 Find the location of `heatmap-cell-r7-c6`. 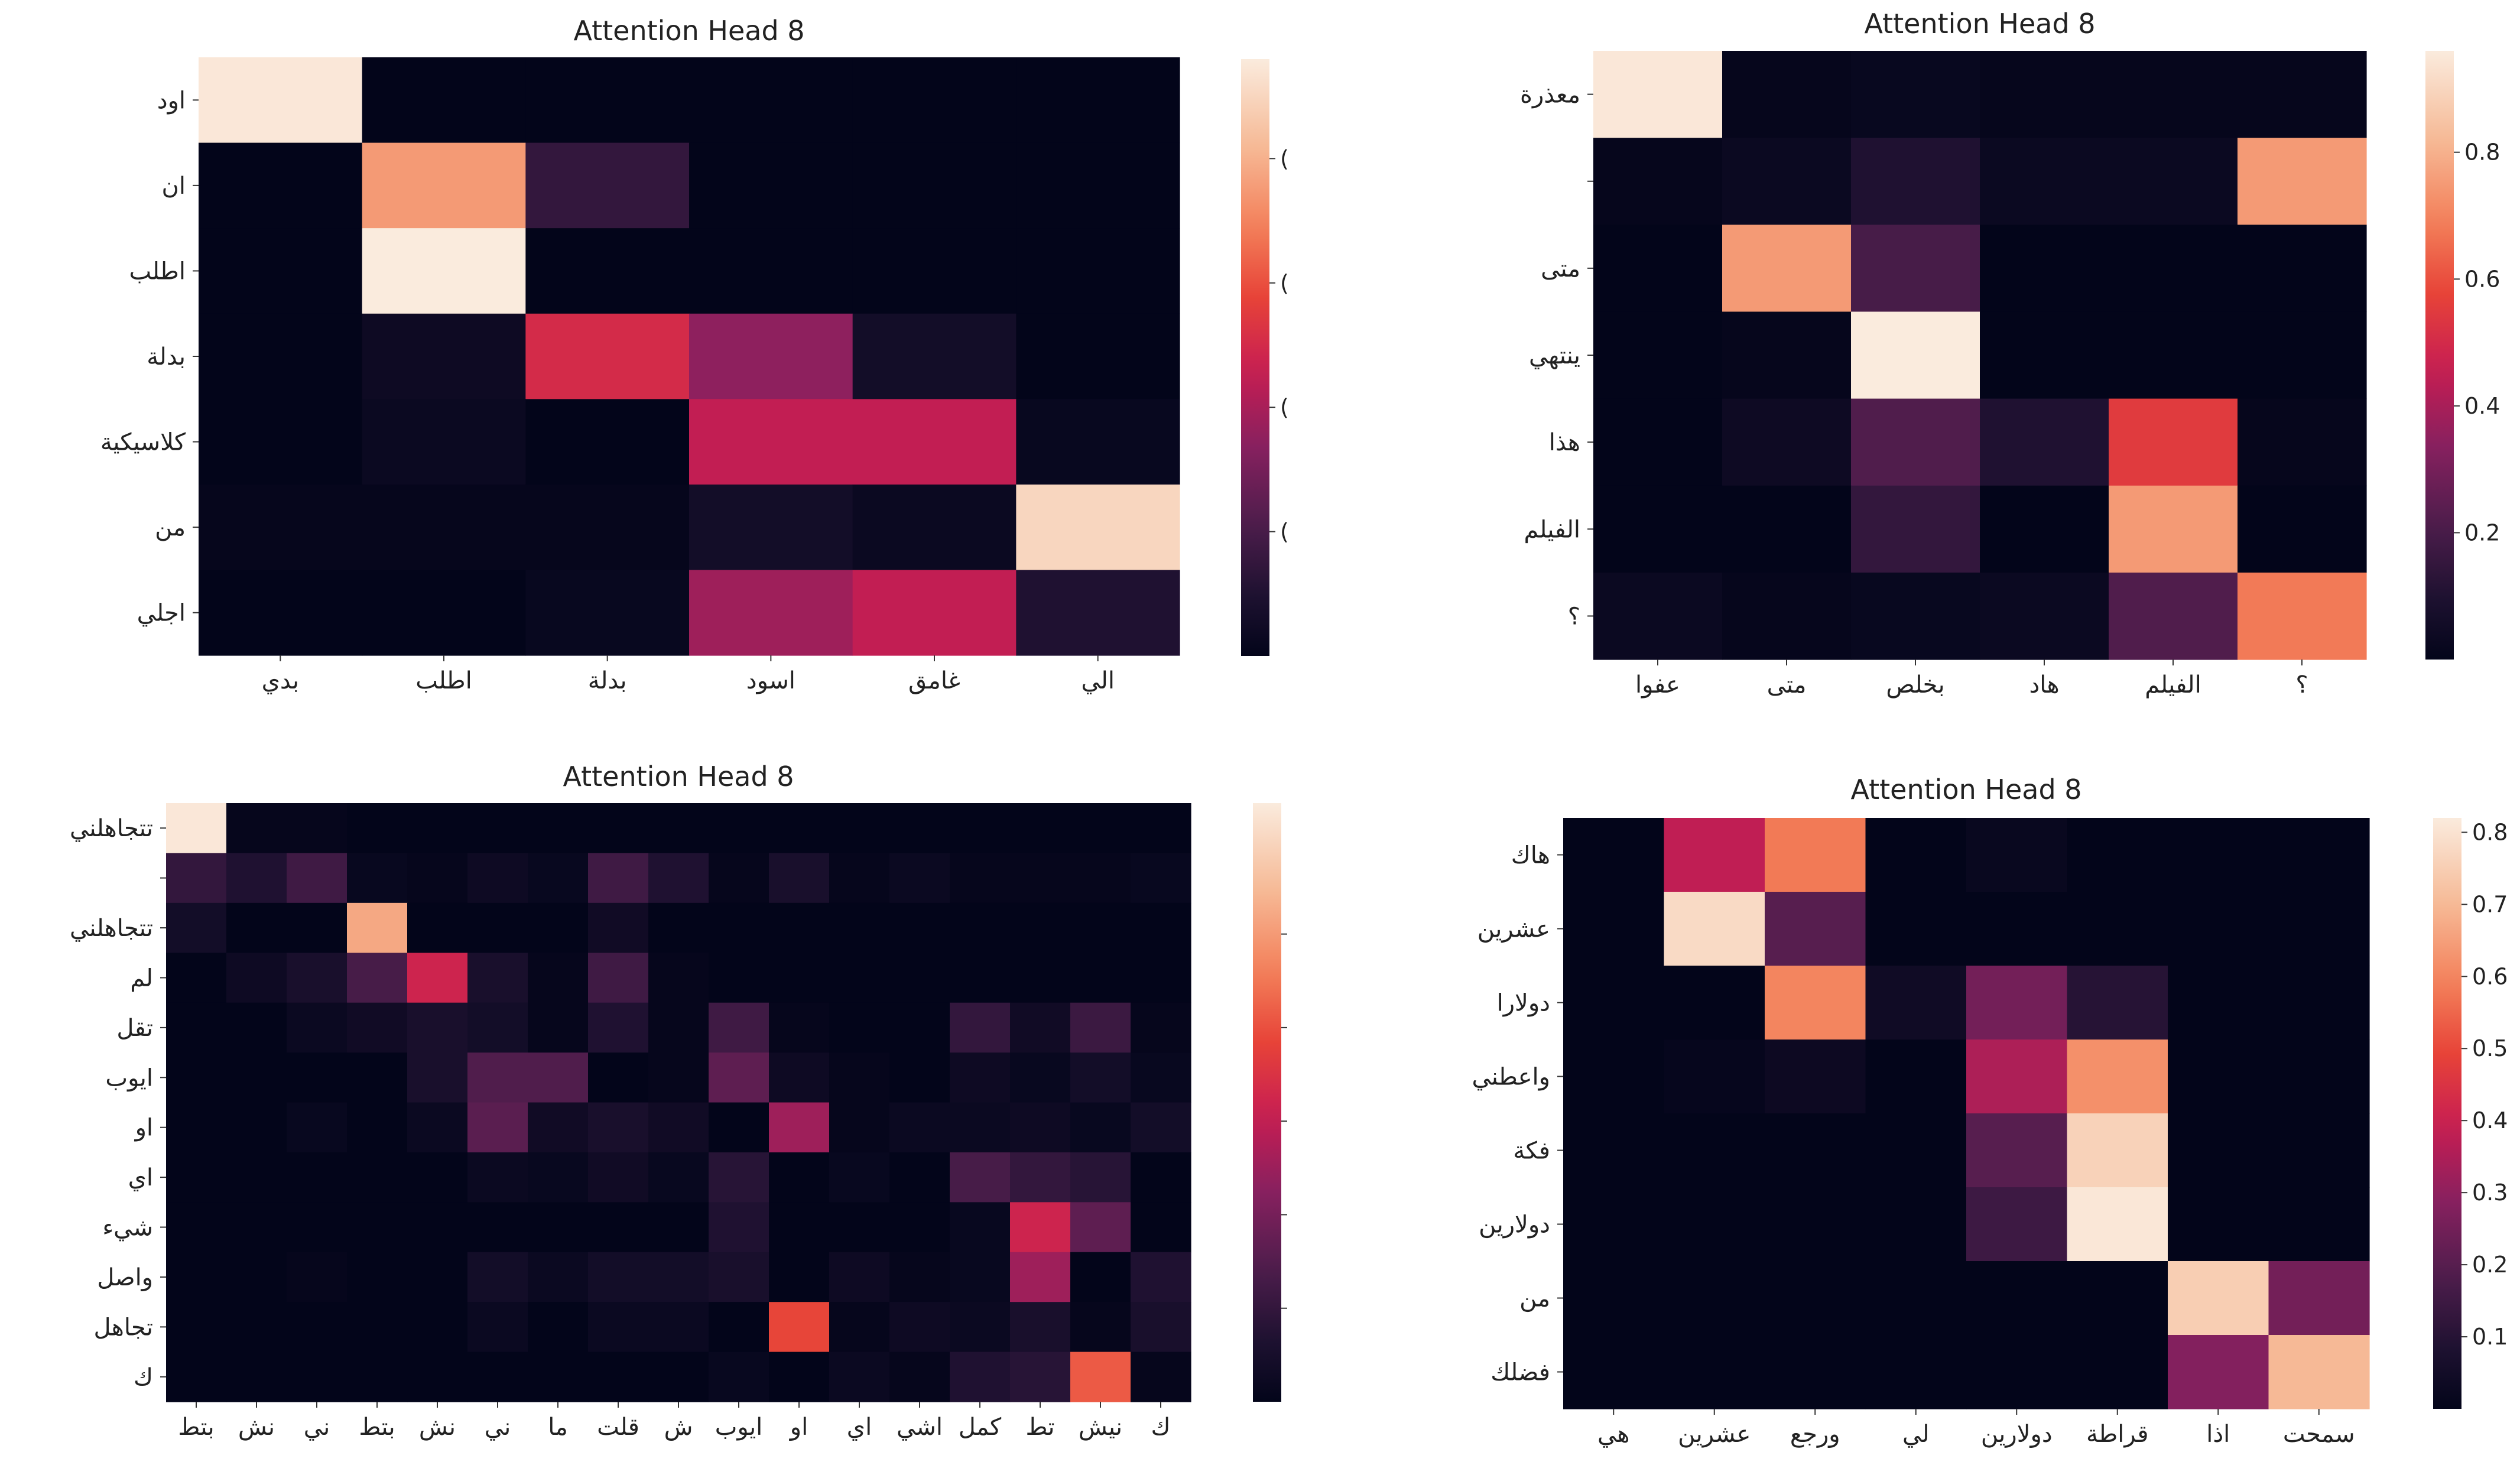

heatmap-cell-r7-c6 is located at coordinates (2218, 1372).